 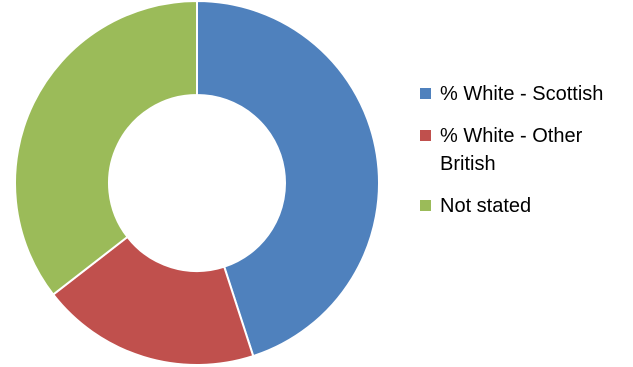 What do you see at coordinates (511, 150) in the screenshot?
I see `legend-label-white-other-british: % White - Other British` at bounding box center [511, 150].